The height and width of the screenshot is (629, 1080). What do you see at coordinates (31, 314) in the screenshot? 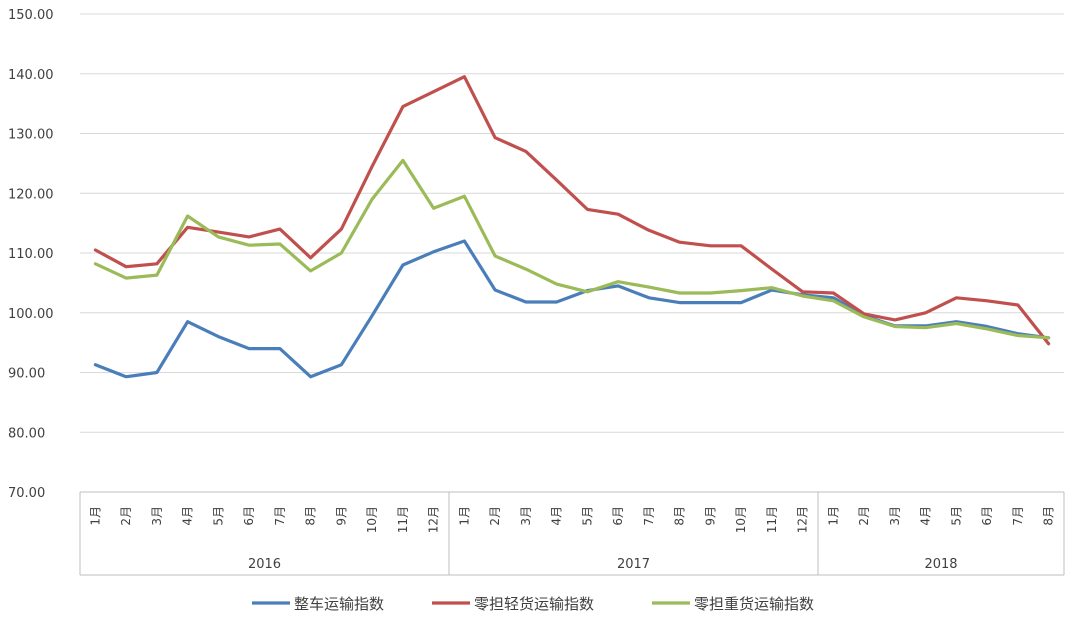
I see `y-tick-label: 100.00` at bounding box center [31, 314].